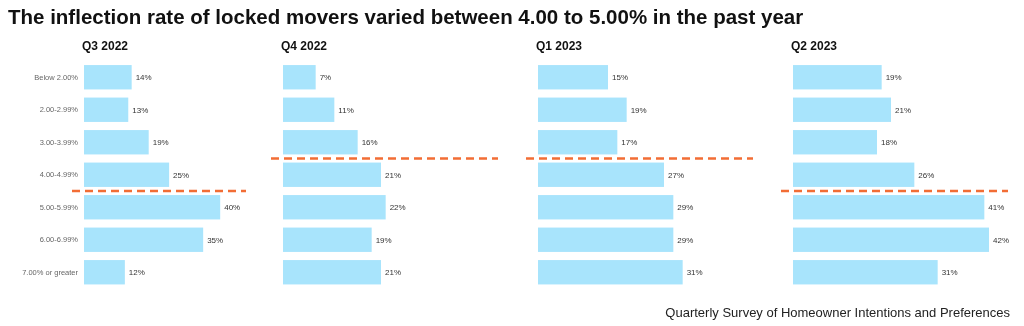 This screenshot has height=326, width=1024. What do you see at coordinates (181, 175) in the screenshot?
I see `data-label: 25%` at bounding box center [181, 175].